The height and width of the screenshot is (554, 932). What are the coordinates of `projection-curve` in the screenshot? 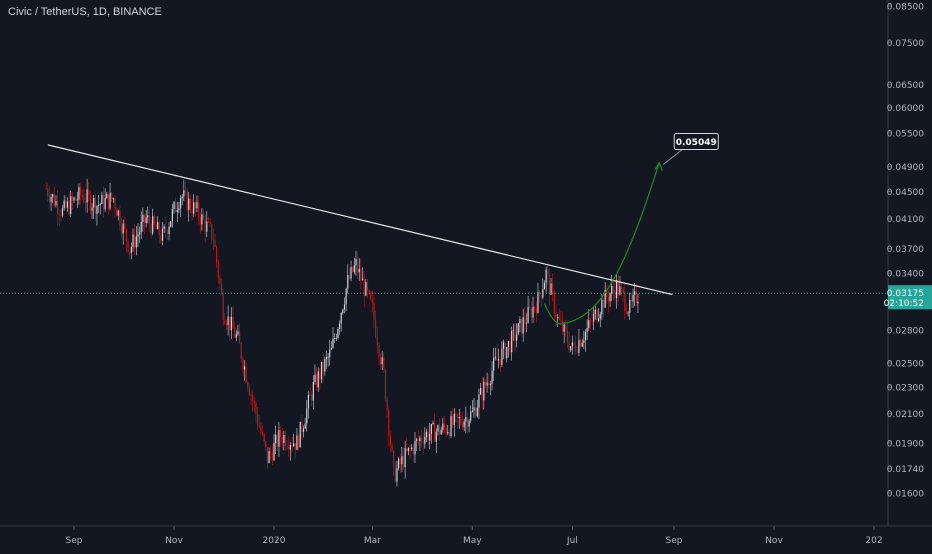 It's located at (601, 243).